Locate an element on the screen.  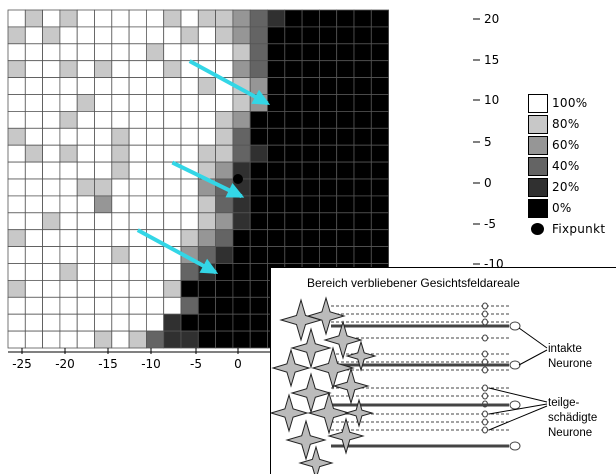
label-pointer-line is located at coordinates (518, 395).